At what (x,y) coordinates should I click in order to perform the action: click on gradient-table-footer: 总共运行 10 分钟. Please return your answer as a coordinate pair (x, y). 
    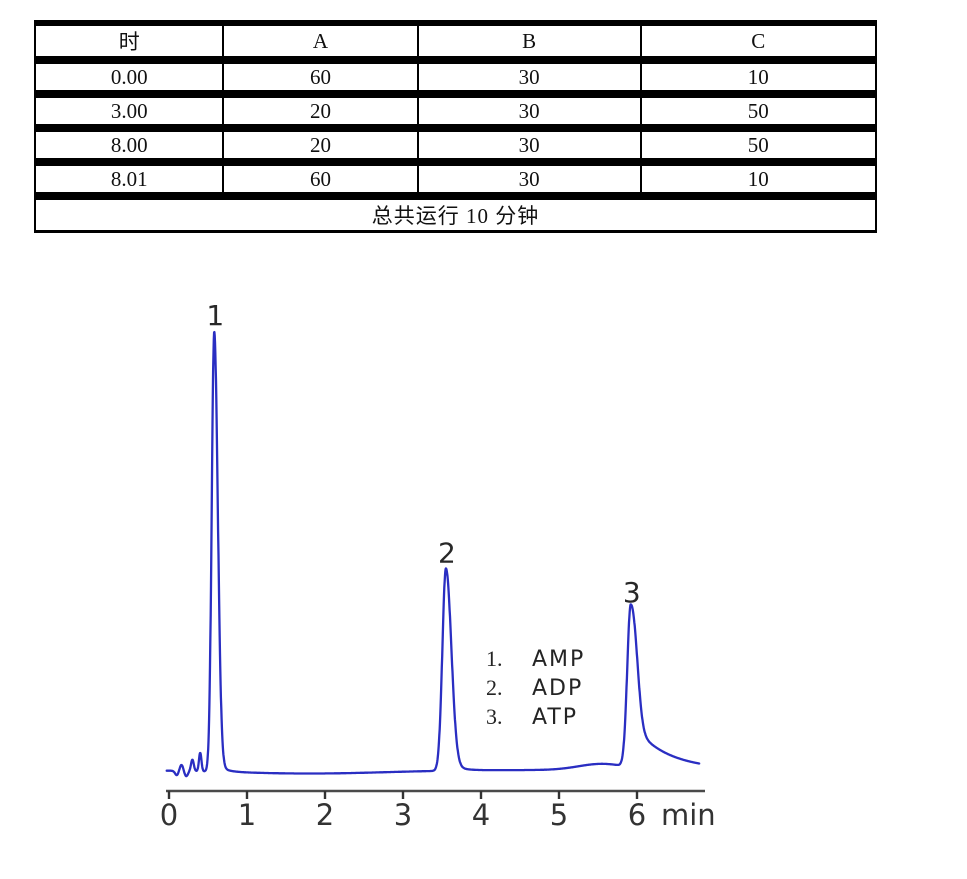
    Looking at the image, I should click on (455, 214).